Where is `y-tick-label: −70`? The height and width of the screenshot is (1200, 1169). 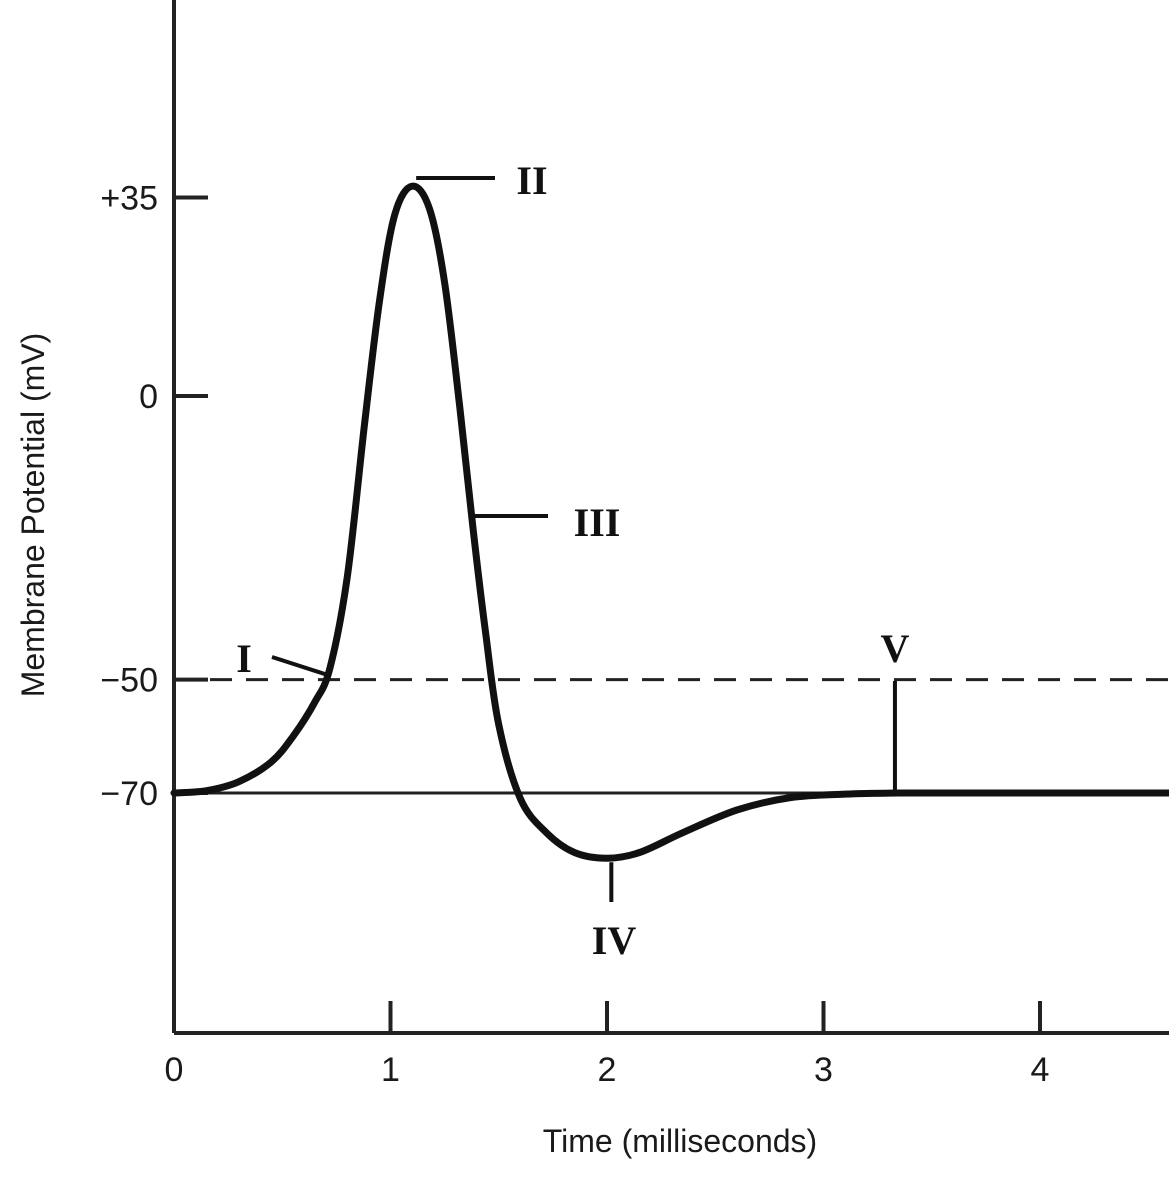
y-tick-label: −70 is located at coordinates (129, 794).